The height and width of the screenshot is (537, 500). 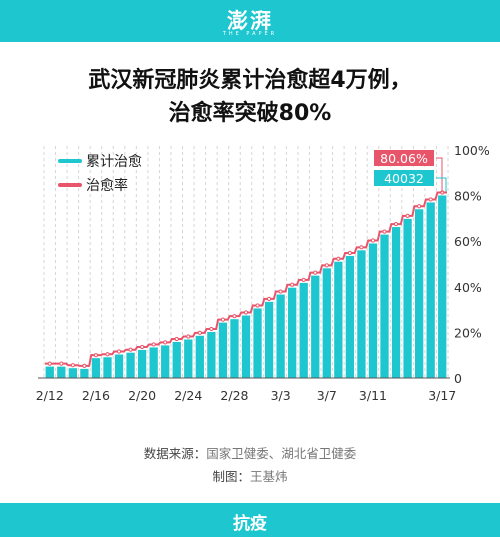 What do you see at coordinates (269, 476) in the screenshot?
I see `chart-credit-name: 王基炜` at bounding box center [269, 476].